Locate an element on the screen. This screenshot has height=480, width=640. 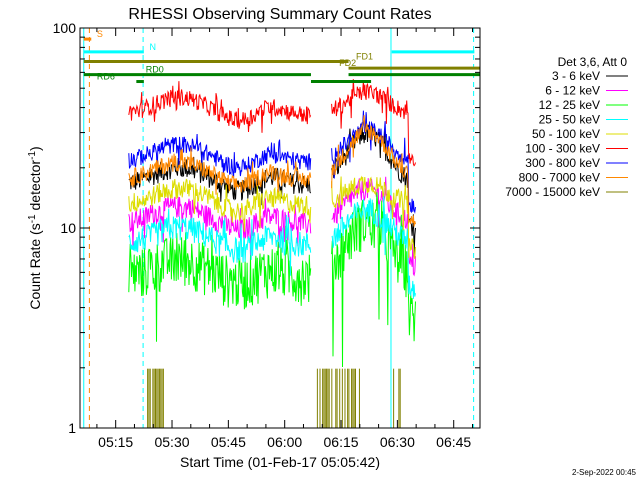
legend-title: Det 3,6, Att 0 is located at coordinates (593, 62).